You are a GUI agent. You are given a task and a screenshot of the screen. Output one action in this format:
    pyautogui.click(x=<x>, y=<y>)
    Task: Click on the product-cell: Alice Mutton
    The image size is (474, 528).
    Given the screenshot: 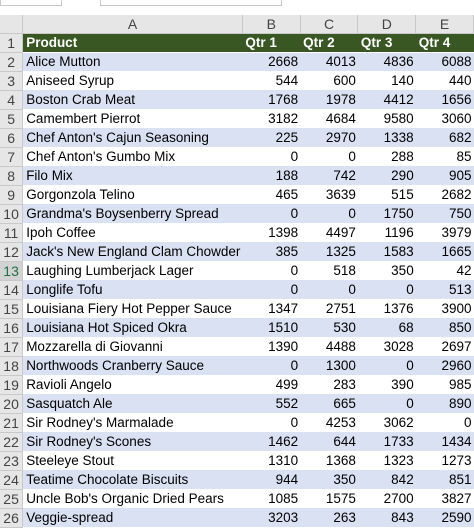 What is the action you would take?
    pyautogui.click(x=132, y=62)
    